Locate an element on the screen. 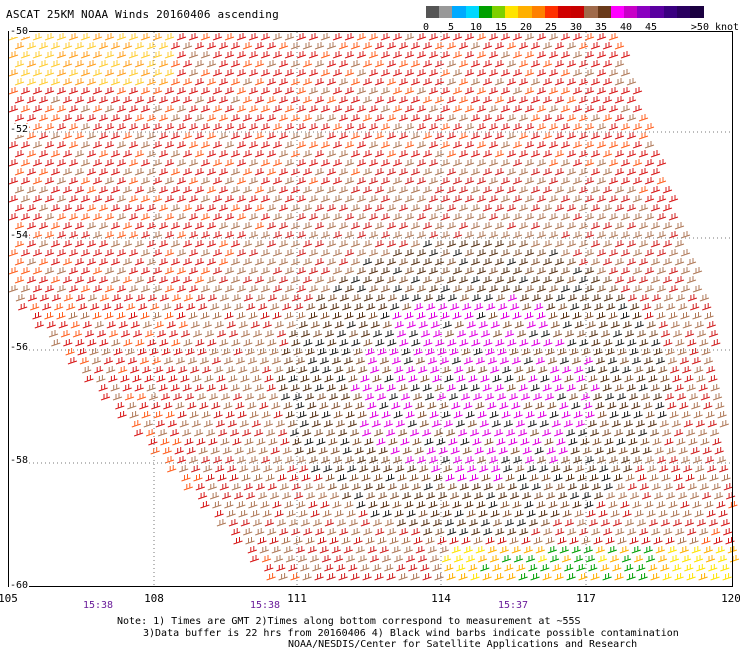  wind-speed-legend: 0 5 10 15 20 25 30 35 40 45 >50 knots is located at coordinates (581, 19).